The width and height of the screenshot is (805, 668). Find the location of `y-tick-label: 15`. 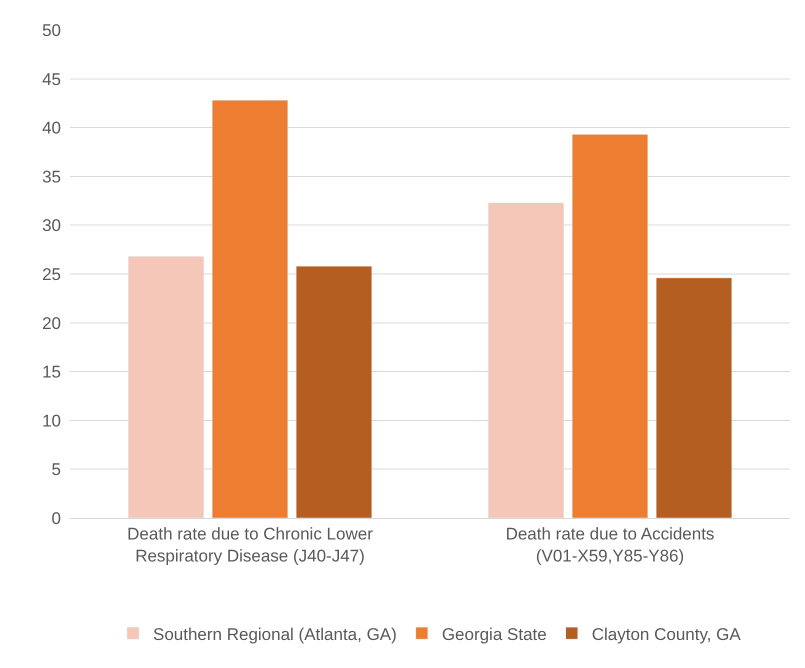

y-tick-label: 15 is located at coordinates (51, 372).